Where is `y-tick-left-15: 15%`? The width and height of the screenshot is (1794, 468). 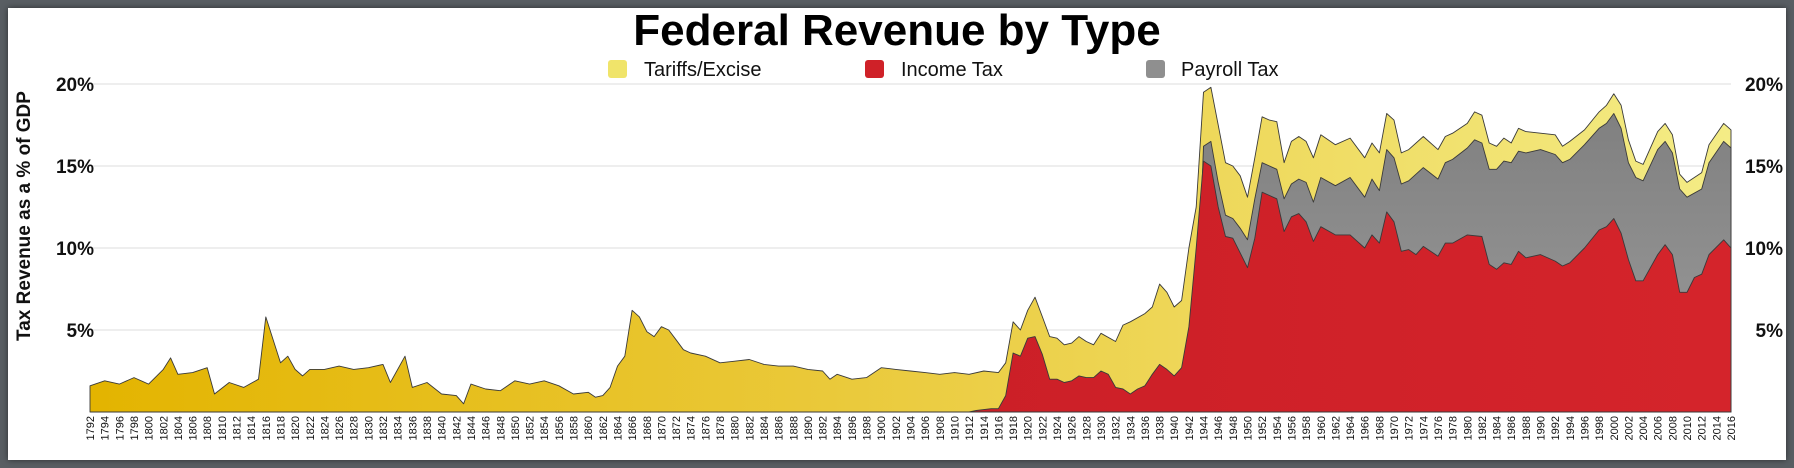 y-tick-left-15: 15% is located at coordinates (75, 167).